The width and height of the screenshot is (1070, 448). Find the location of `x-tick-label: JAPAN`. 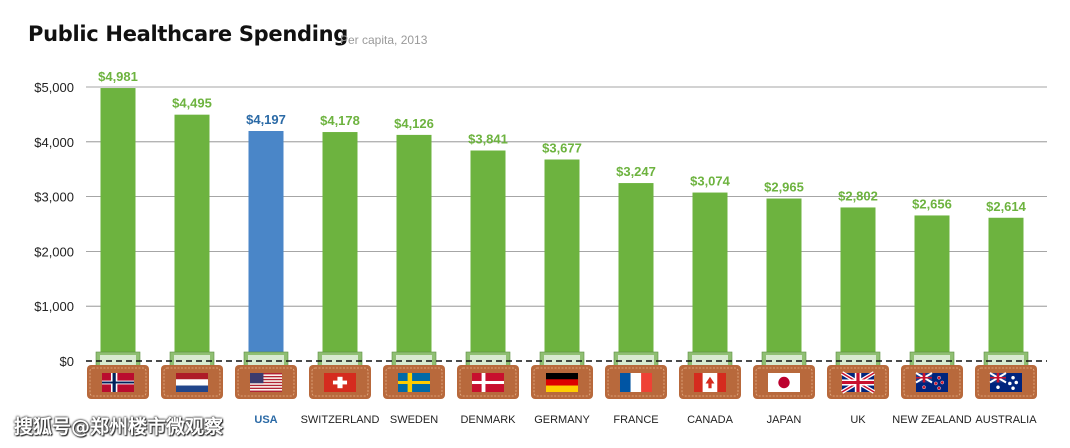

x-tick-label: JAPAN is located at coordinates (784, 420).